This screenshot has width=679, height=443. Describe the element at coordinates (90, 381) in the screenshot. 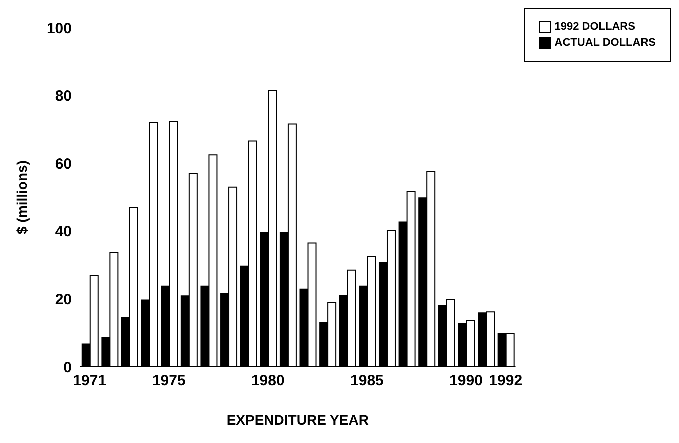

I see `x-tick-label: 1971` at that location.